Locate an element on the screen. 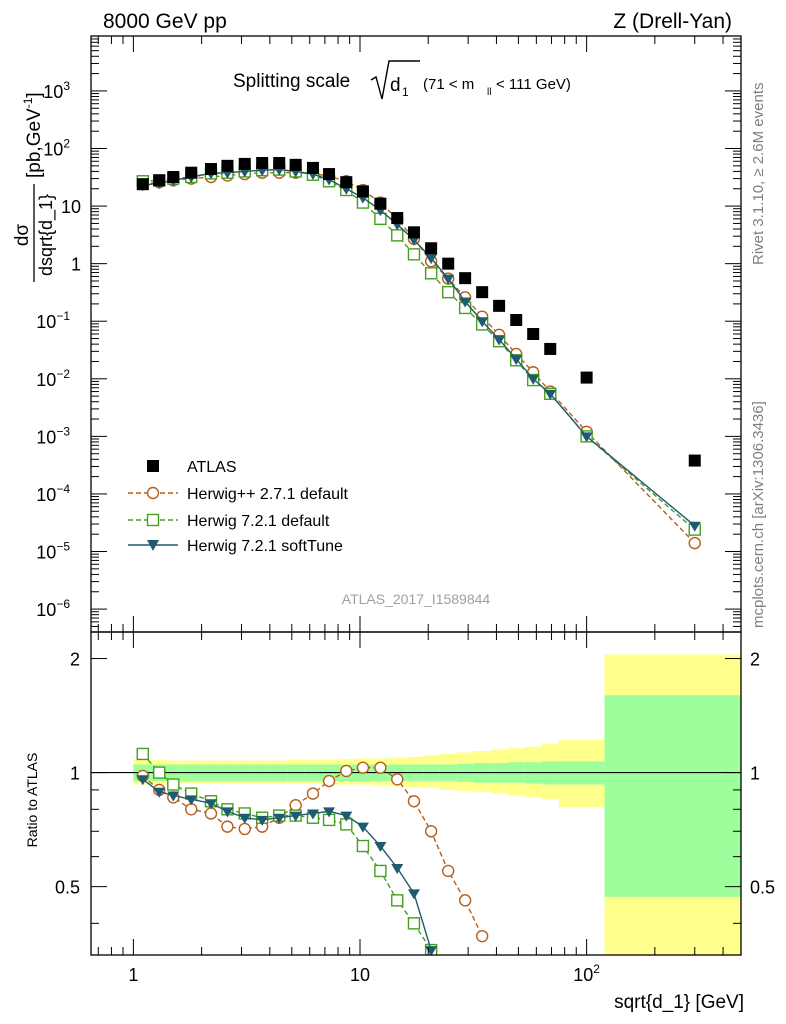 The height and width of the screenshot is (1024, 786). y-axis-label: dσ dsqrt{d_1} [pb,GeV-1] is located at coordinates (34, 187).